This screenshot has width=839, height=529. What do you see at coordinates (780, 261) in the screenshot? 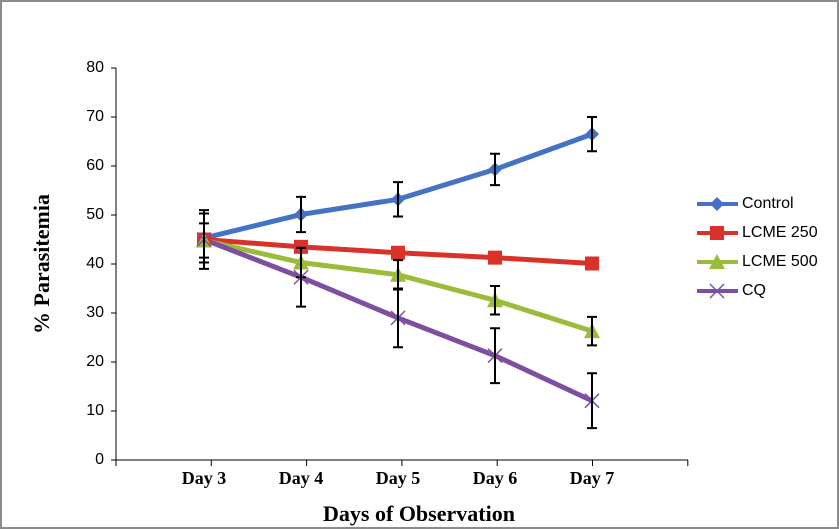
I see `legend-label: LCME 500` at bounding box center [780, 261].